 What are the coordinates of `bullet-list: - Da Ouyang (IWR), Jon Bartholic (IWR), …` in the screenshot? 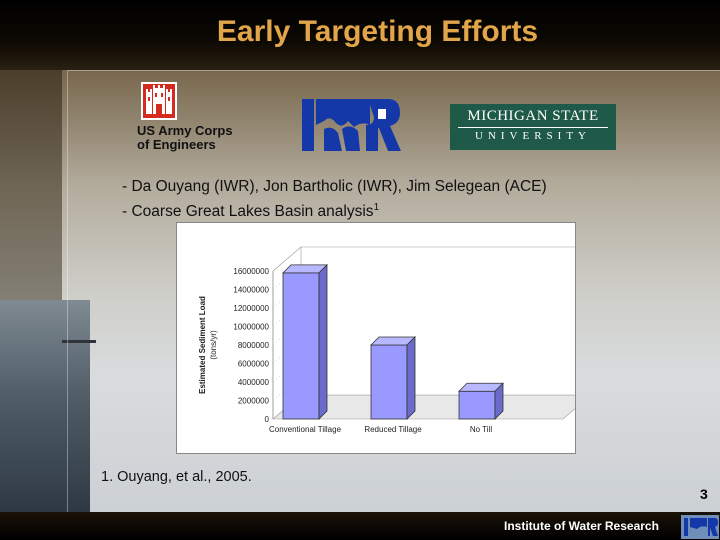 It's located at (334, 199).